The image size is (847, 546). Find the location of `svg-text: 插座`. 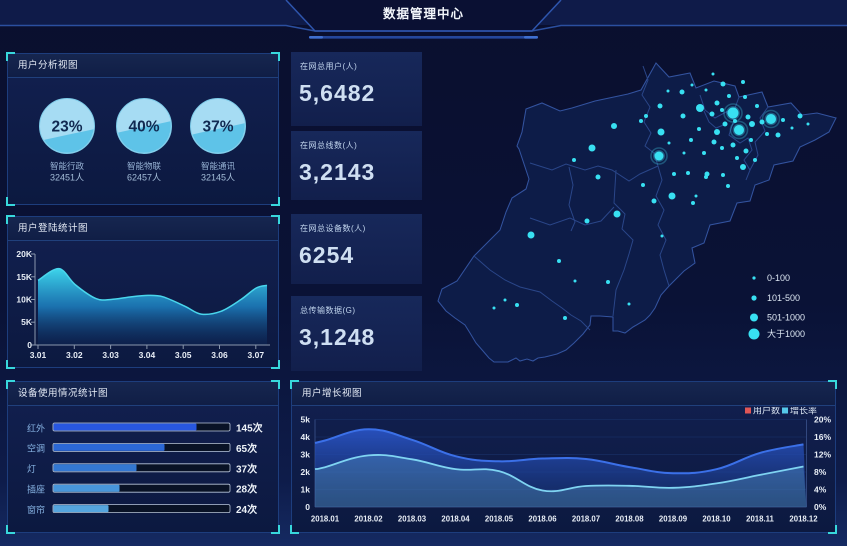

svg-text: 插座 is located at coordinates (36, 489).